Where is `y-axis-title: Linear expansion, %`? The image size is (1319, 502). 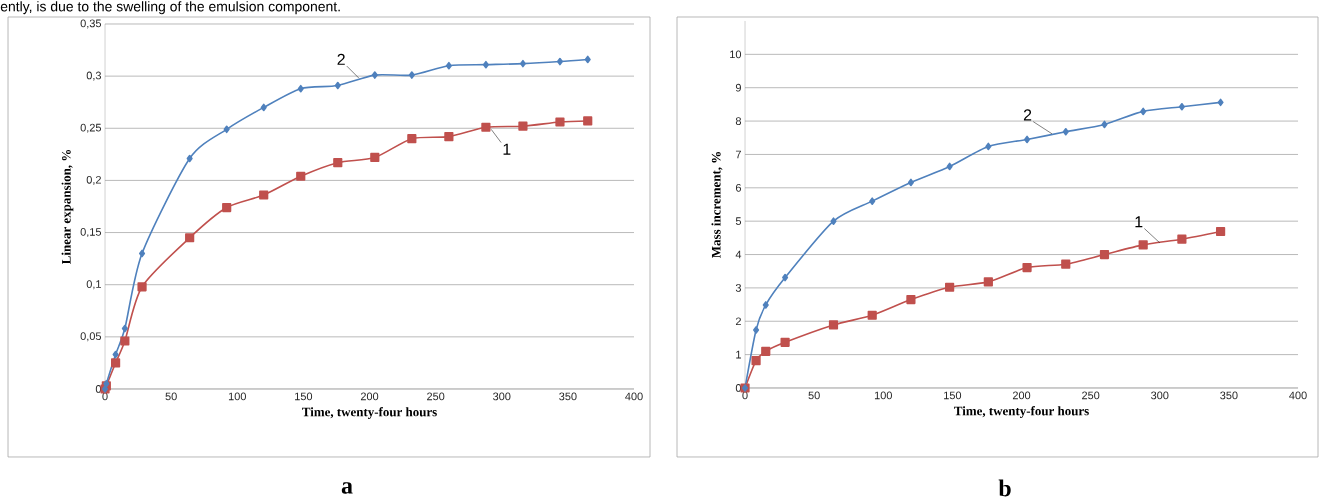
y-axis-title: Linear expansion, % is located at coordinates (67, 207).